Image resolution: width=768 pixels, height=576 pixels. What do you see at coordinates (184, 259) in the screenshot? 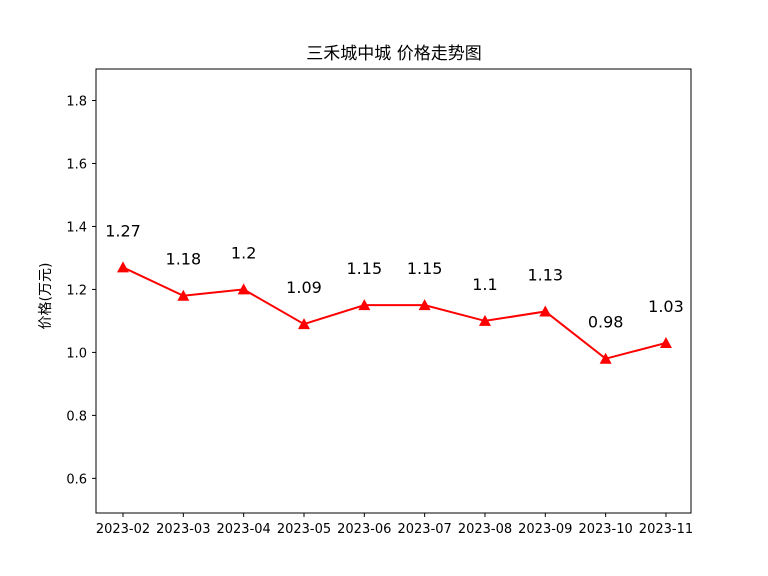
I see `data-label: 1.18` at bounding box center [184, 259].